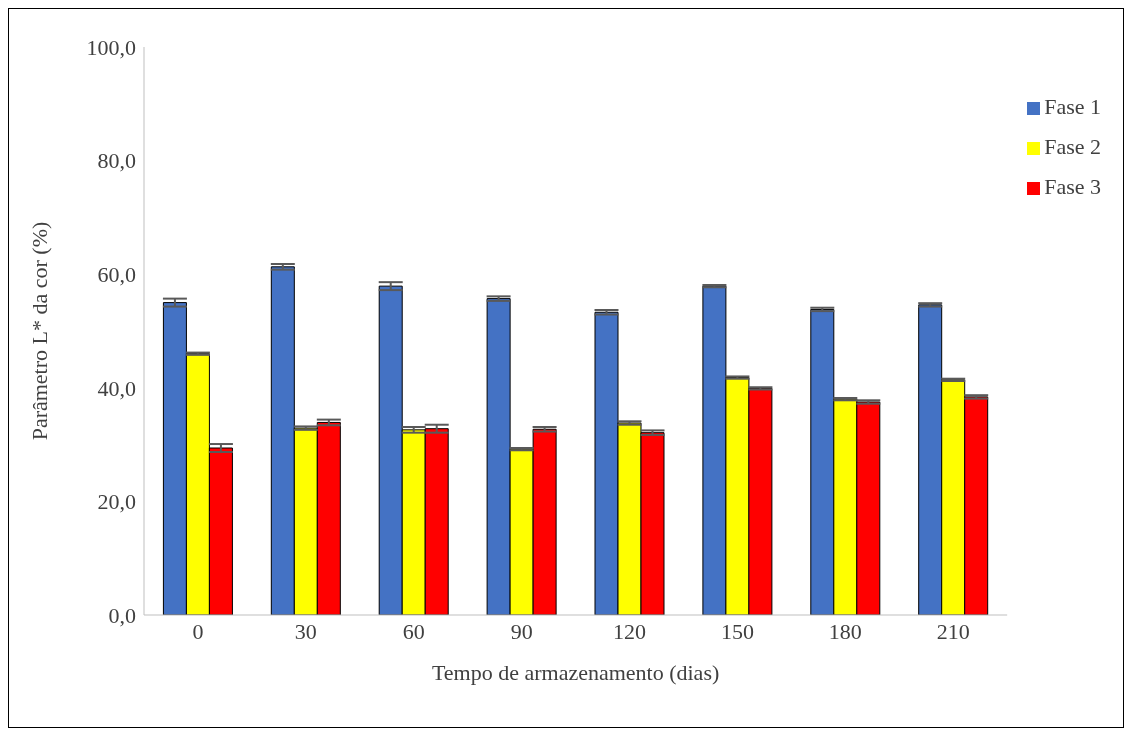 This screenshot has width=1130, height=734. What do you see at coordinates (845, 631) in the screenshot?
I see `x-tick-label: 180` at bounding box center [845, 631].